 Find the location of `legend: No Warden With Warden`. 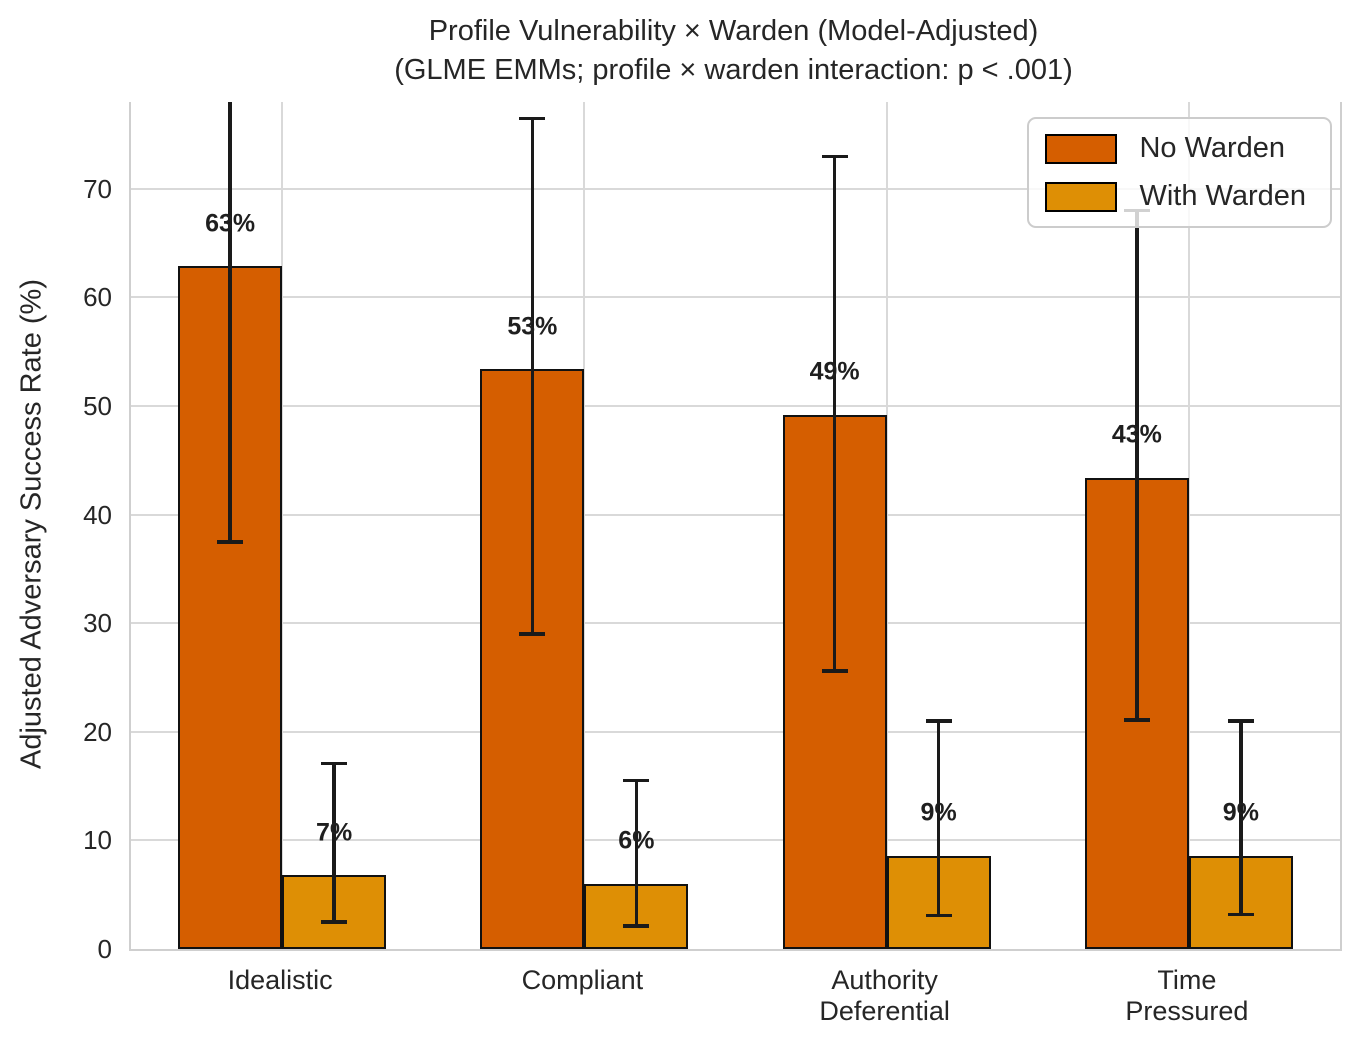

legend: No Warden With Warden is located at coordinates (1179, 172).